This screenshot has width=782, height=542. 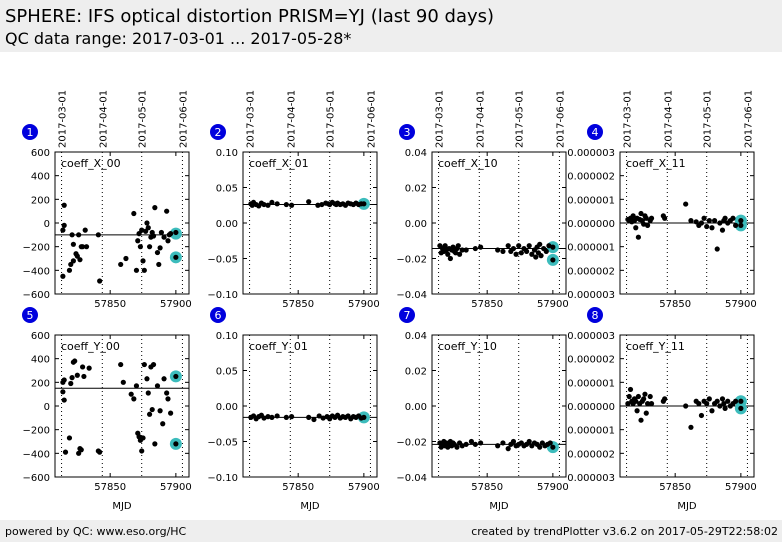 What do you see at coordinates (122, 506) in the screenshot?
I see `x-axis-label: MJD` at bounding box center [122, 506].